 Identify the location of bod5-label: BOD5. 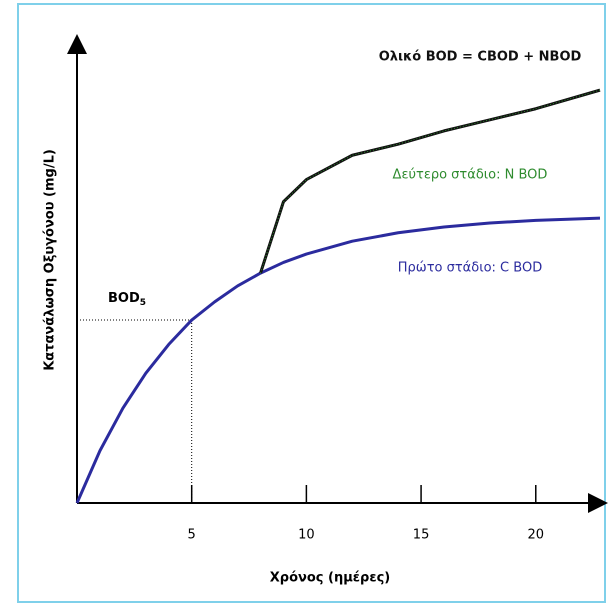
(127, 299).